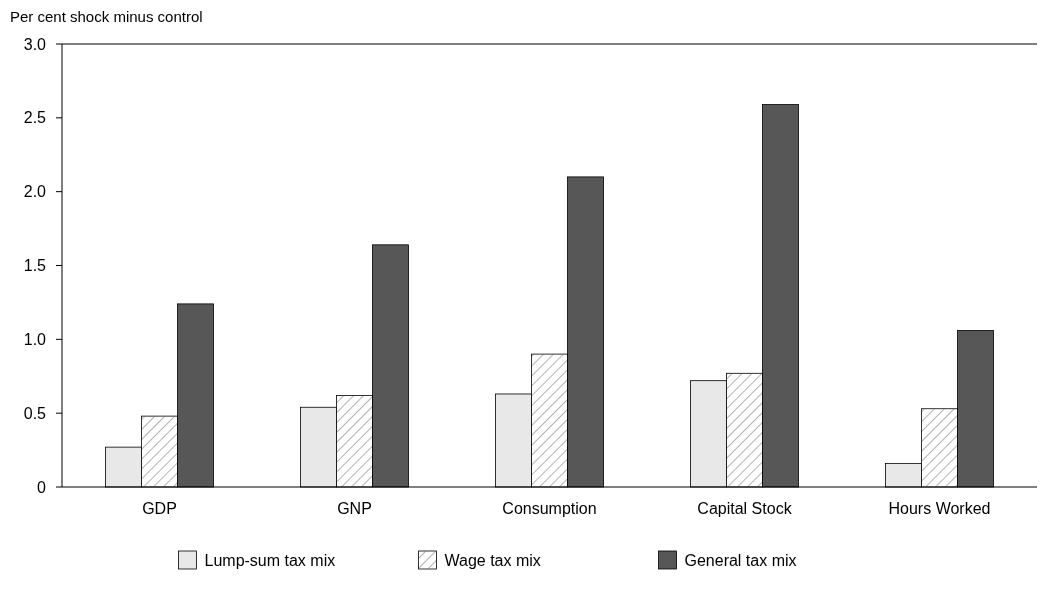 The height and width of the screenshot is (589, 1047). Describe the element at coordinates (35, 413) in the screenshot. I see `y-tick-label: 0.5` at that location.